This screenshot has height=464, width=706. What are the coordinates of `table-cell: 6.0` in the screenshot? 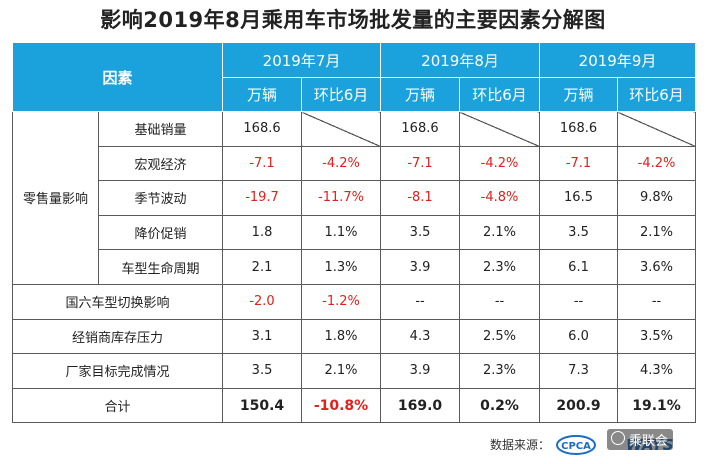 It's located at (579, 336).